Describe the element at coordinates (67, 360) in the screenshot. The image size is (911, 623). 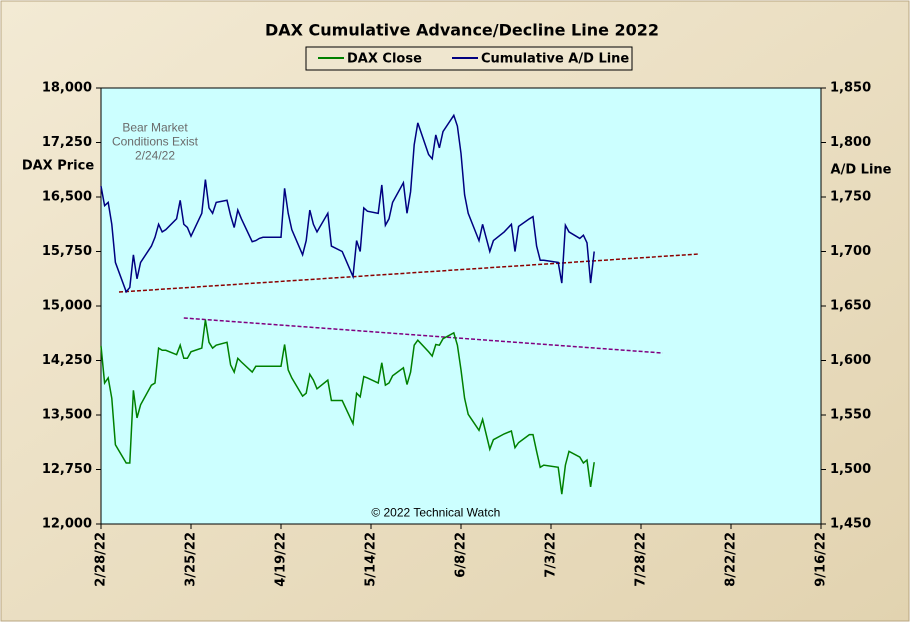
I see `y-tick-label: 14,250` at that location.